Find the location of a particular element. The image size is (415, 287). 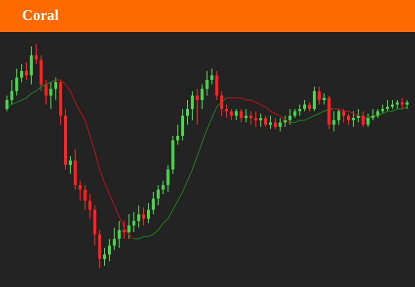

chart-title: Coral is located at coordinates (207, 16).